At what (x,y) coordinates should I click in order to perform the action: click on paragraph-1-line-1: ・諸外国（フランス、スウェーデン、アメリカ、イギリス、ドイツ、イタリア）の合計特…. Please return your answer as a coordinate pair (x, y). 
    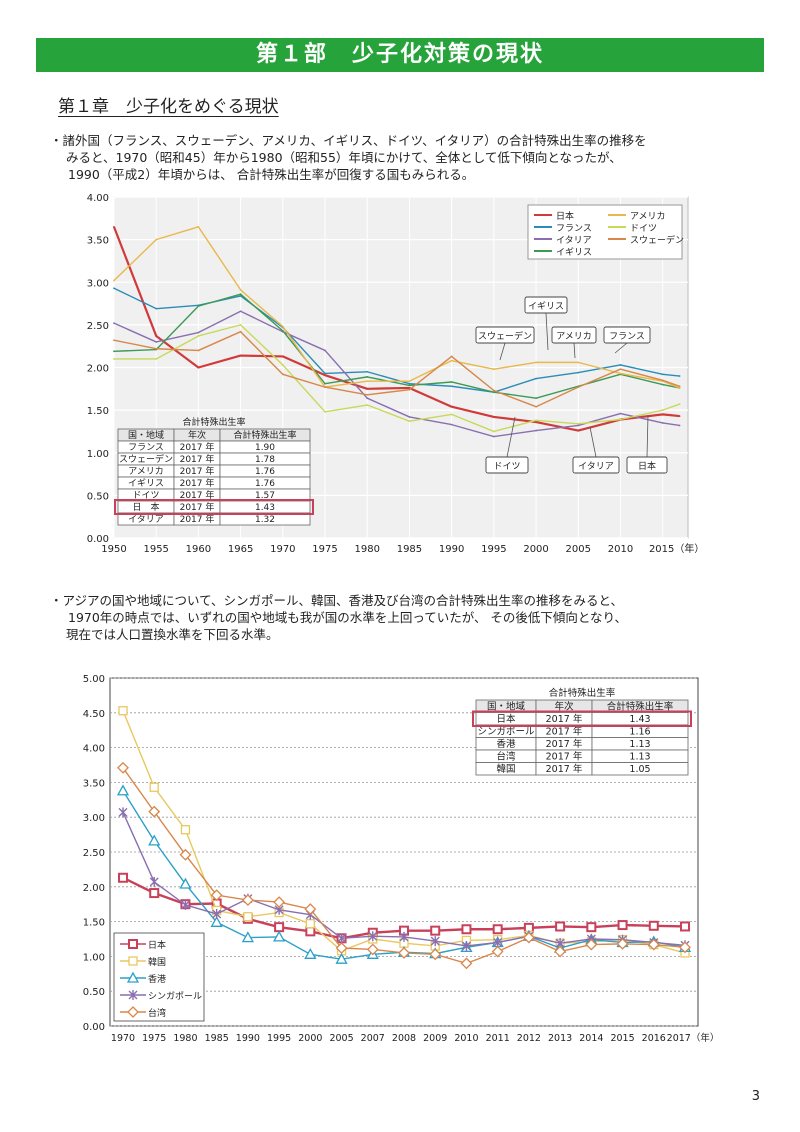
    Looking at the image, I should click on (348, 140).